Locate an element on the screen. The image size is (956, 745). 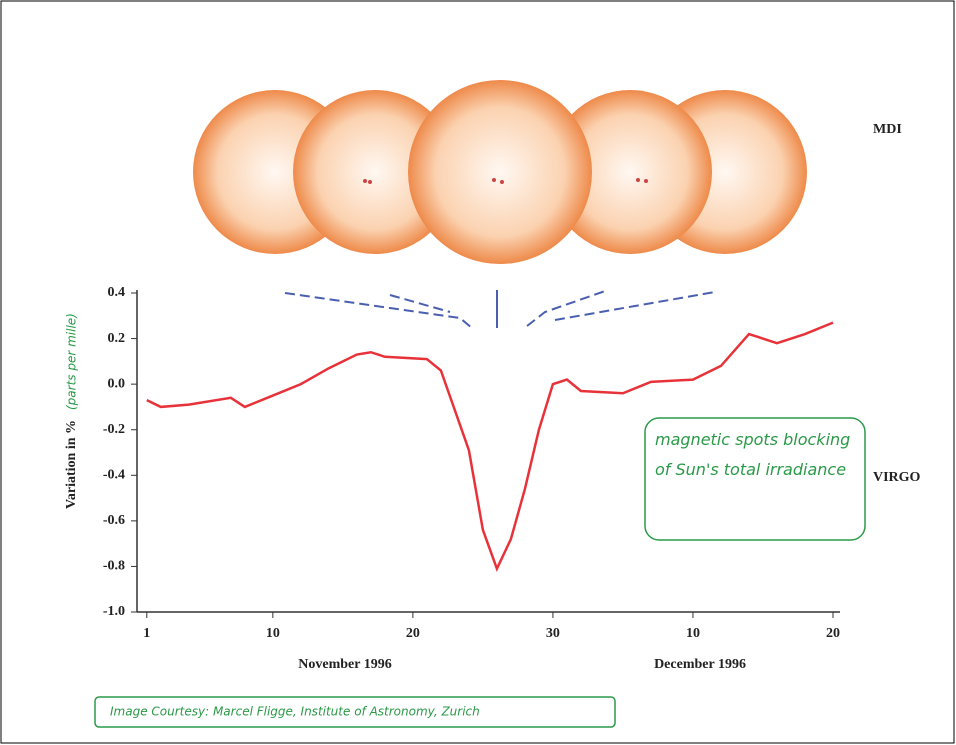
y-tick-label: 0.0 is located at coordinates (117, 383).